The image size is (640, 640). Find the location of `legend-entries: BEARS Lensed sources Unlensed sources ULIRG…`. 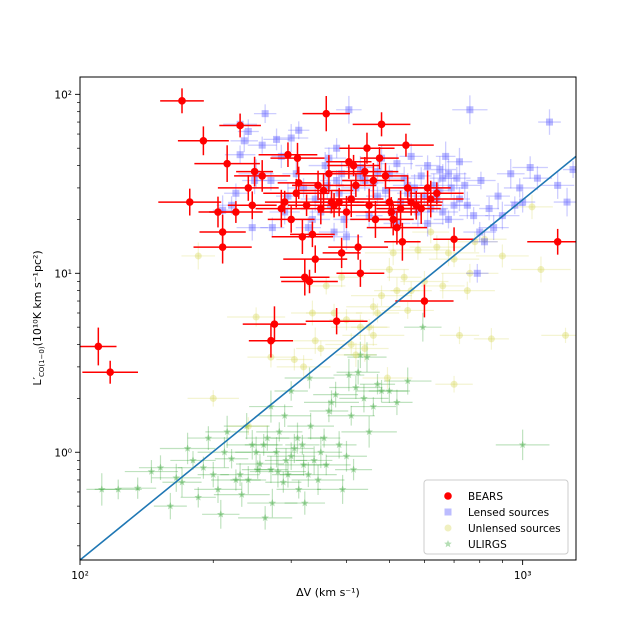

legend-entries: BEARS Lensed sources Unlensed sources ULIRG… is located at coordinates (502, 521).